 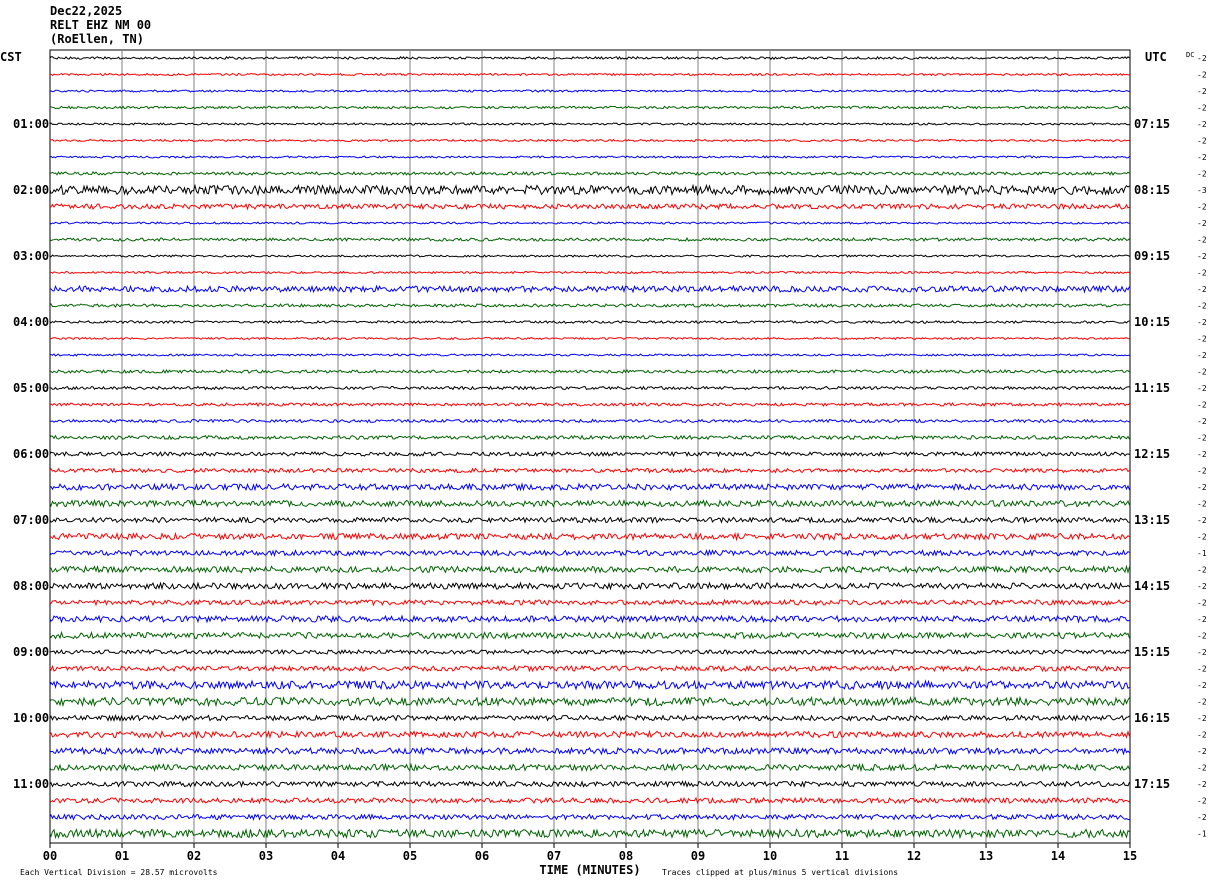 What do you see at coordinates (97, 39) in the screenshot?
I see `location-label: (RoEllen, TN)` at bounding box center [97, 39].